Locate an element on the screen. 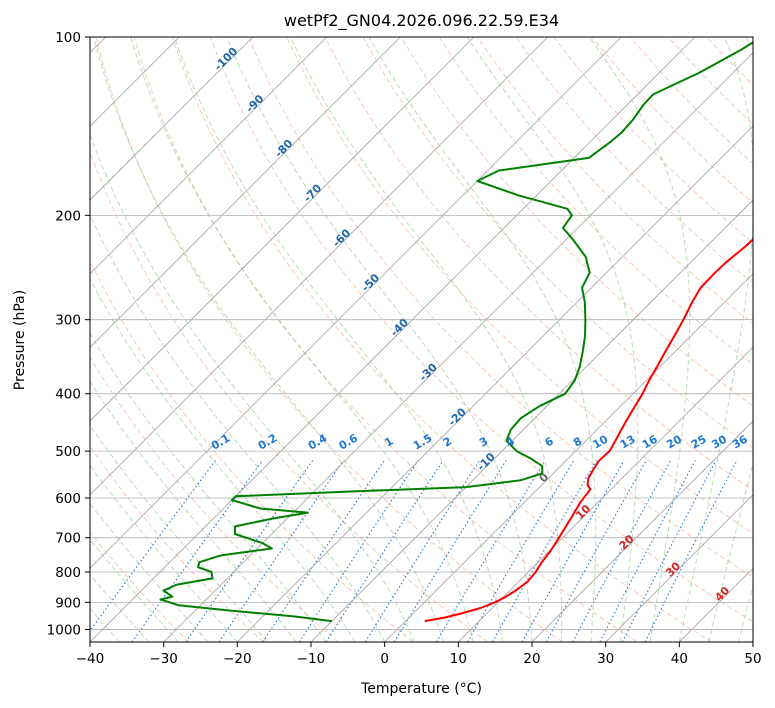 The image size is (775, 708). x-axis-label: Temperature (°C) is located at coordinates (421, 689).